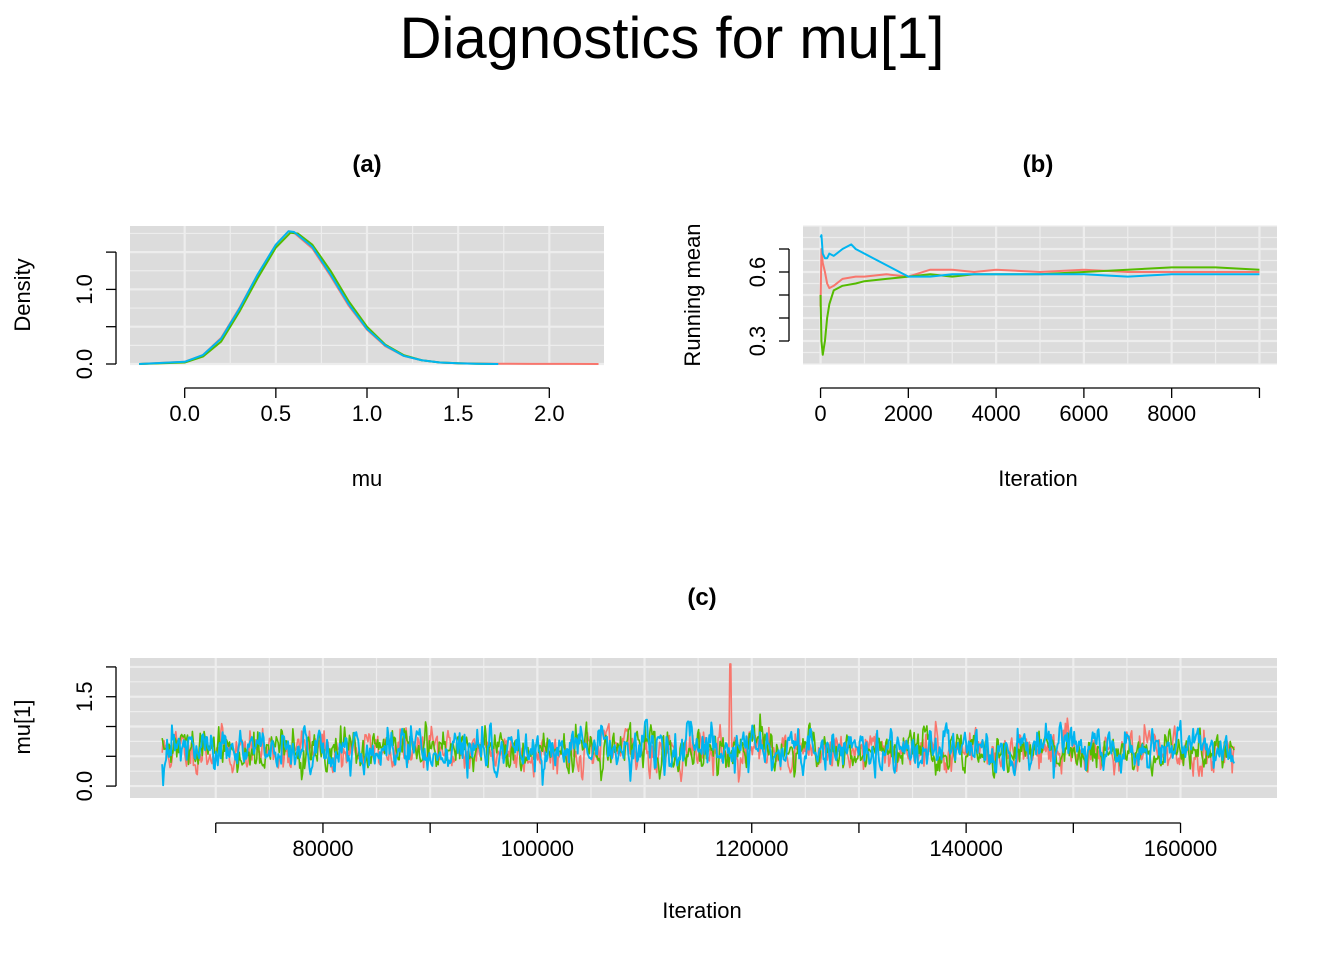 Image resolution: width=1344 pixels, height=960 pixels. Describe the element at coordinates (1083, 413) in the screenshot. I see `x-tick-label: 6000` at that location.